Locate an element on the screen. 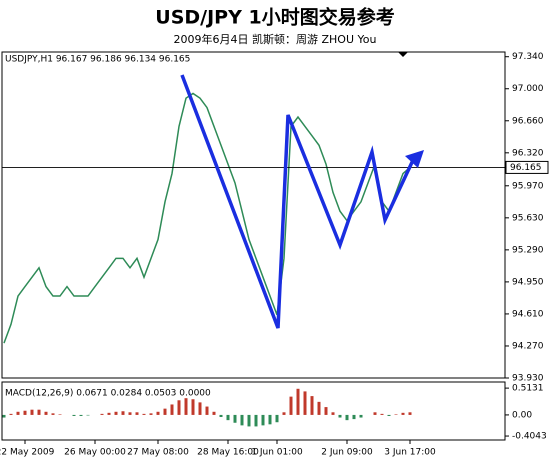 Image resolution: width=550 pixels, height=467 pixels. y-tick-label: 0.5131 is located at coordinates (528, 389).